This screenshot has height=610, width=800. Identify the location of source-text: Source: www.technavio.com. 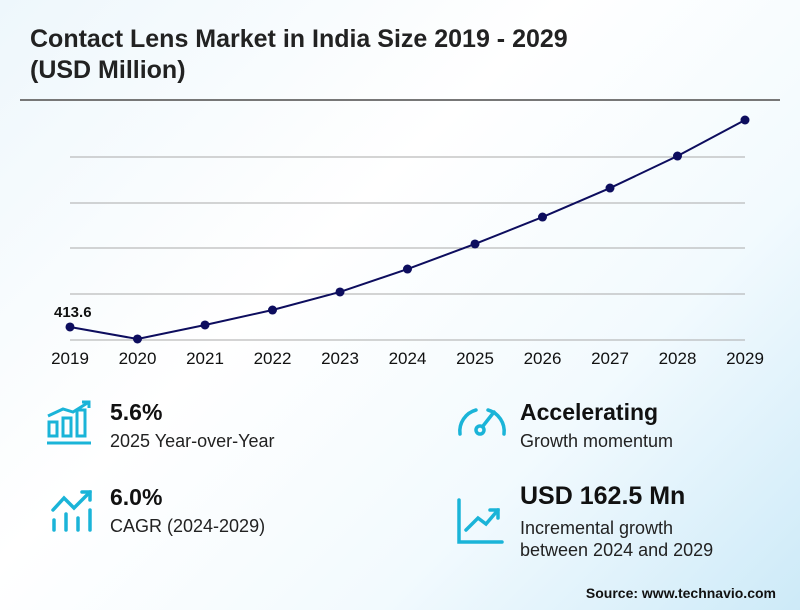
(680, 593).